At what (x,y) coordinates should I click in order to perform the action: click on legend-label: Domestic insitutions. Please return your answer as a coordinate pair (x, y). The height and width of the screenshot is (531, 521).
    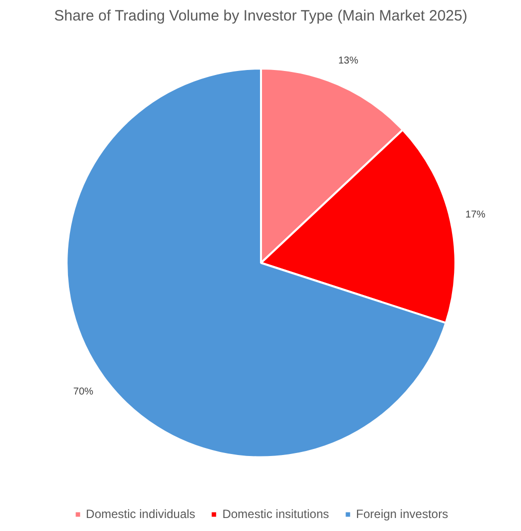
    Looking at the image, I should click on (276, 514).